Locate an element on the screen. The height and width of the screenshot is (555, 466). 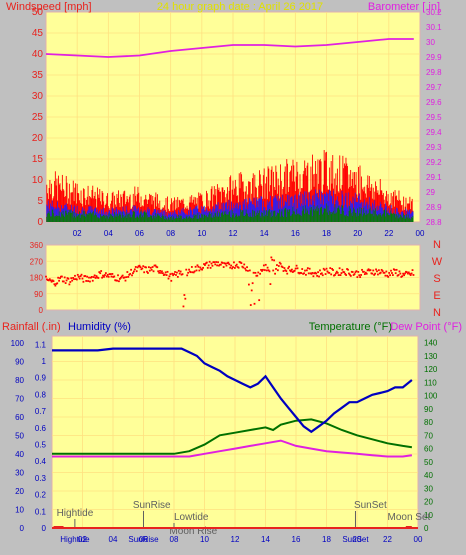
rain-y-tick: 1 is located at coordinates (44, 361).